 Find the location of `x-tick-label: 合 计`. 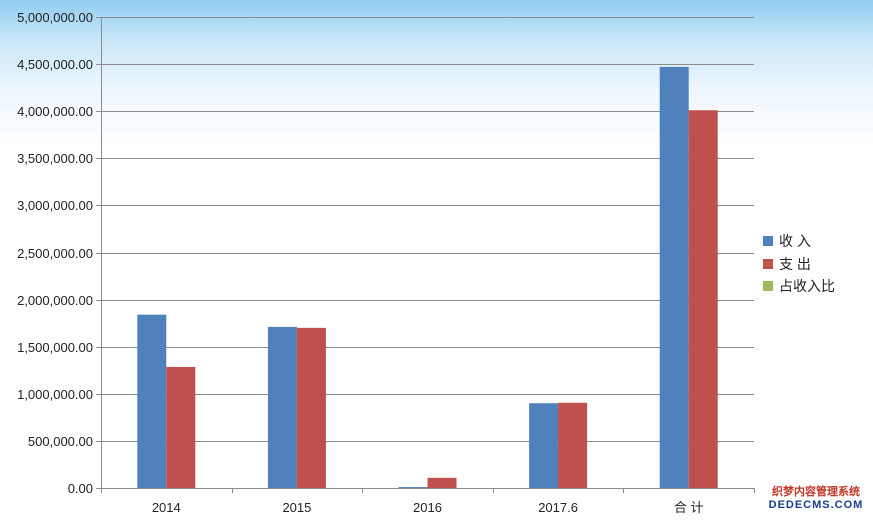

x-tick-label: 合 计 is located at coordinates (689, 507).